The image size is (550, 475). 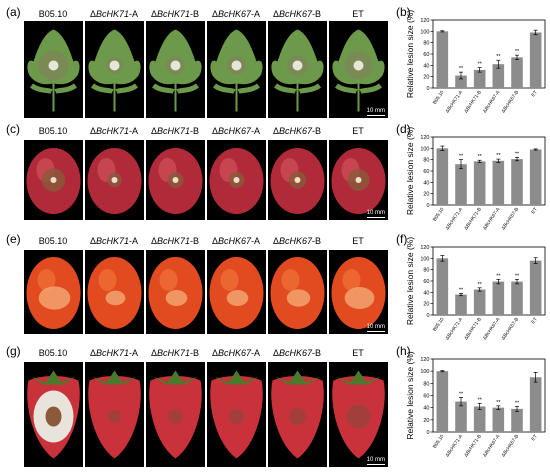 I want to click on strain-label: ΔBcHK67-A, so click(x=236, y=131).